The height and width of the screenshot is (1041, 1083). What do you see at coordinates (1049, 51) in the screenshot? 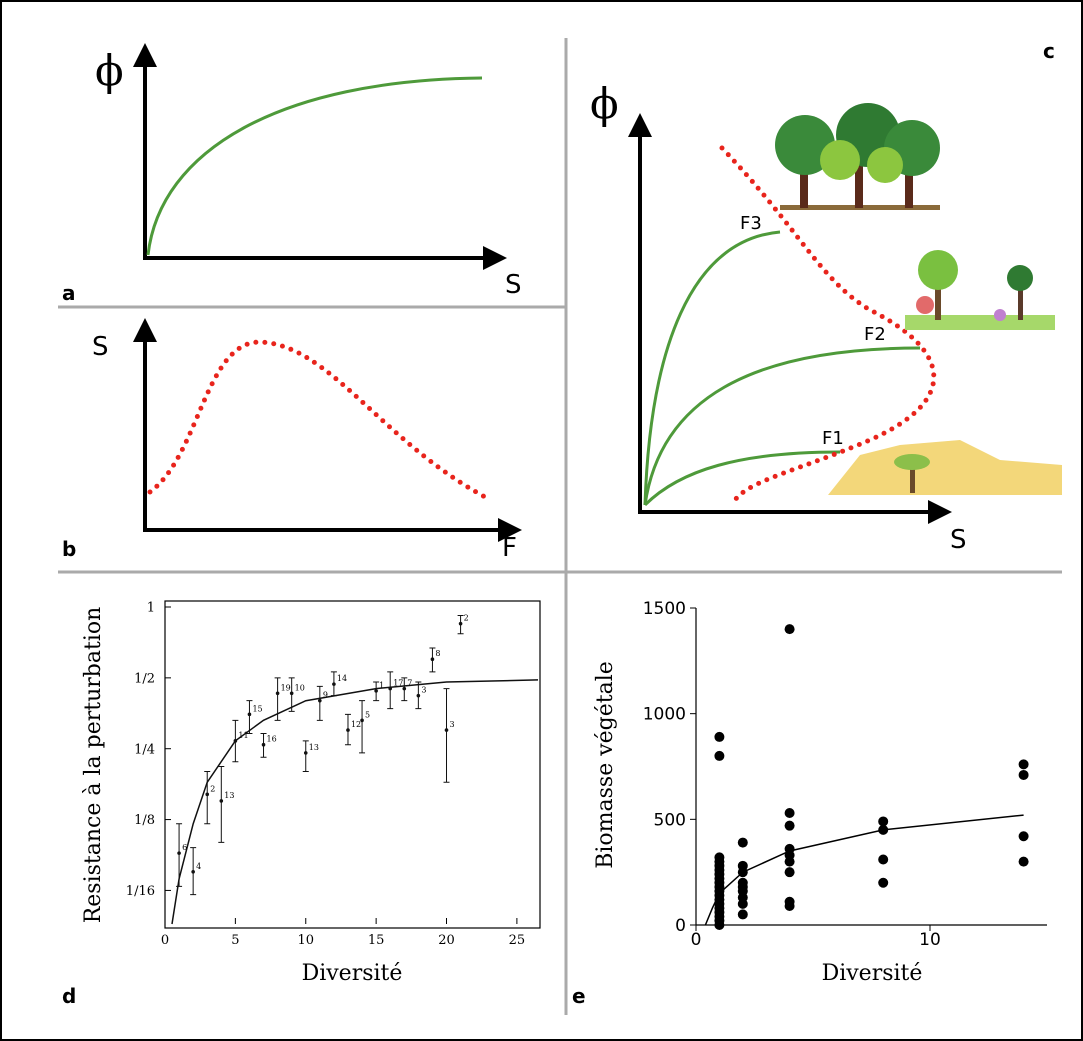
I see `panel-letter: c` at bounding box center [1049, 51].